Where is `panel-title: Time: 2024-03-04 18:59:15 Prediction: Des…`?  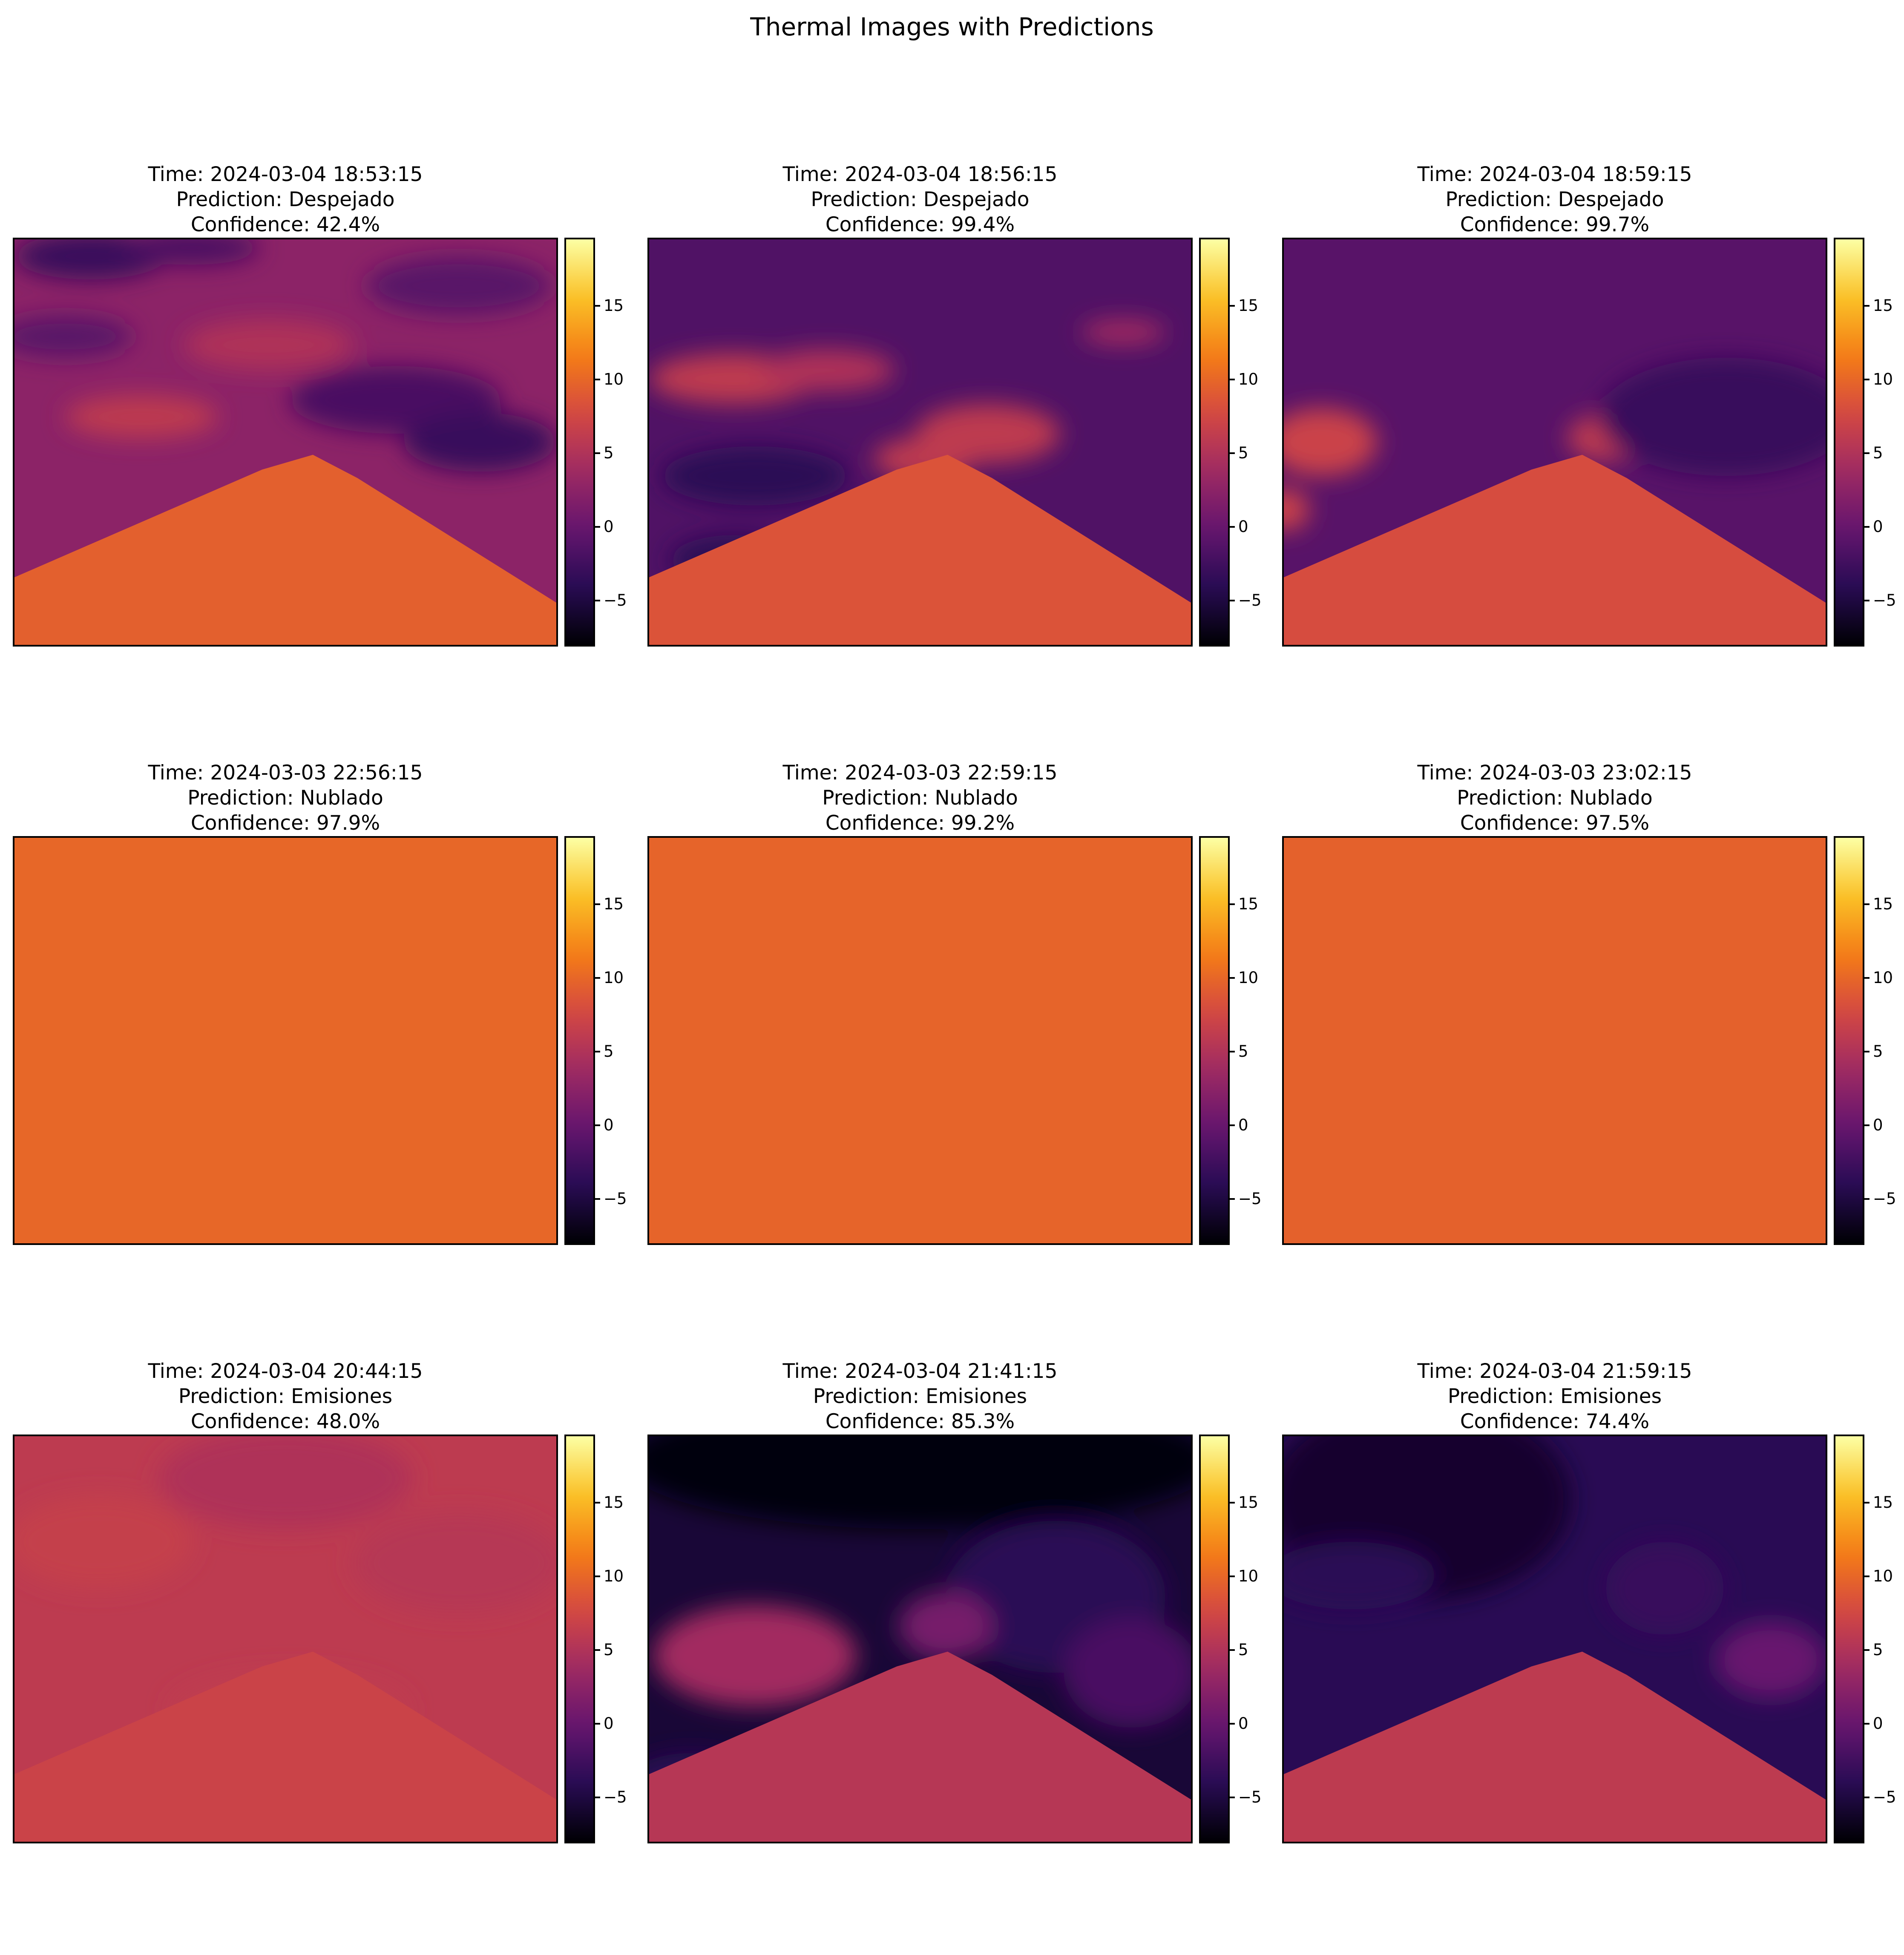
panel-title: Time: 2024-03-04 18:59:15 Prediction: Des… is located at coordinates (1554, 200).